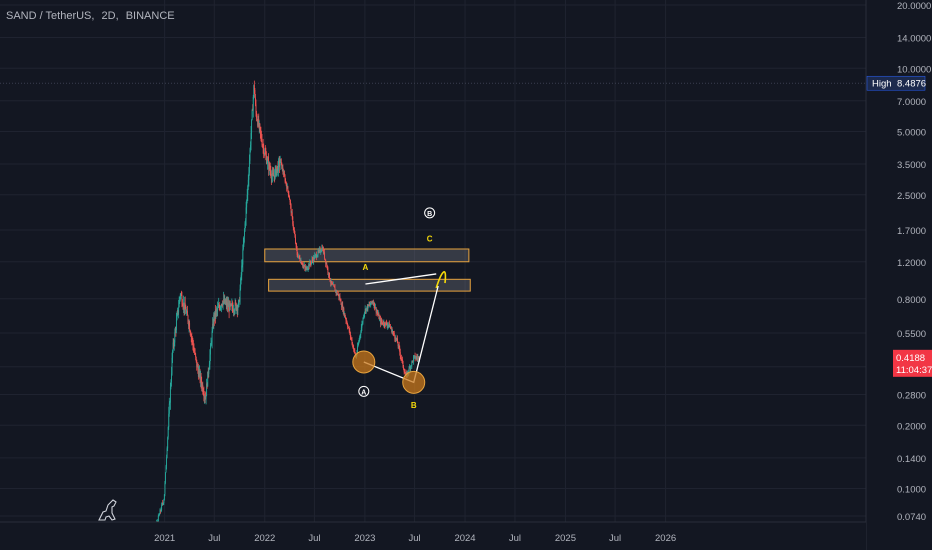 Image resolution: width=932 pixels, height=550 pixels. What do you see at coordinates (911, 196) in the screenshot?
I see `price-tick-label: 2.5000` at bounding box center [911, 196].